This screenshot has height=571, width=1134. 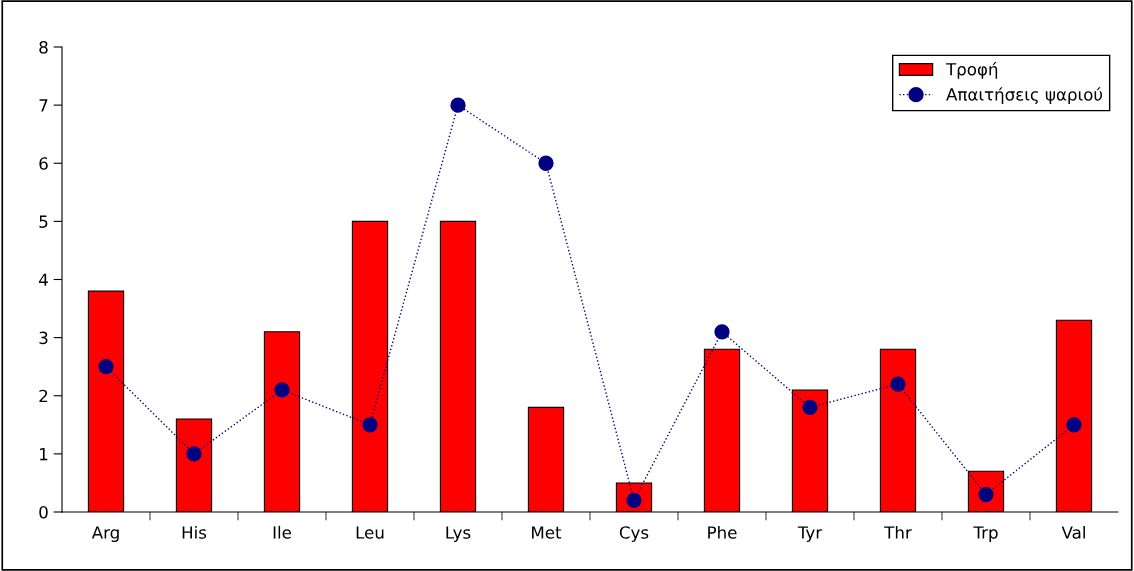 What do you see at coordinates (634, 534) in the screenshot?
I see `x-tick-label: Cys` at bounding box center [634, 534].